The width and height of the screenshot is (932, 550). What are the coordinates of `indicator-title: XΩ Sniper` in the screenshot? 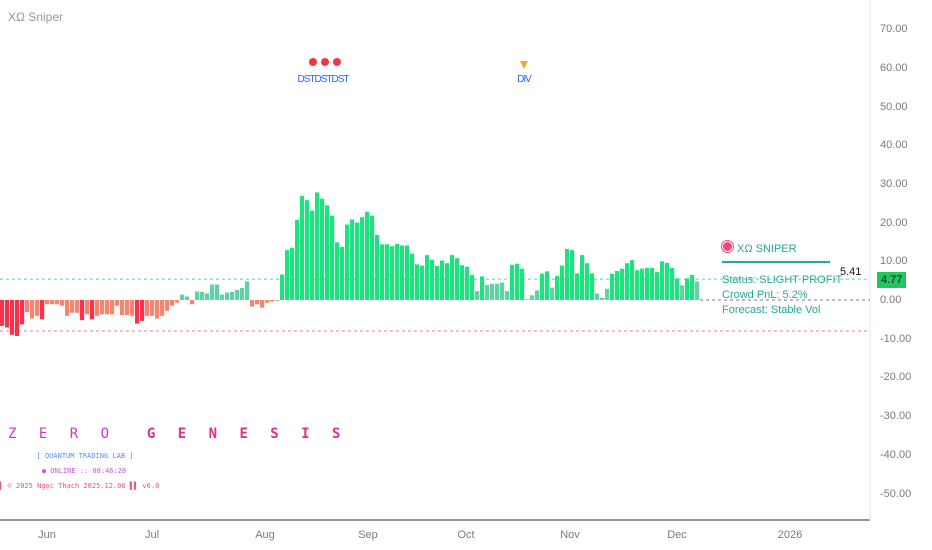 It's located at (35, 17).